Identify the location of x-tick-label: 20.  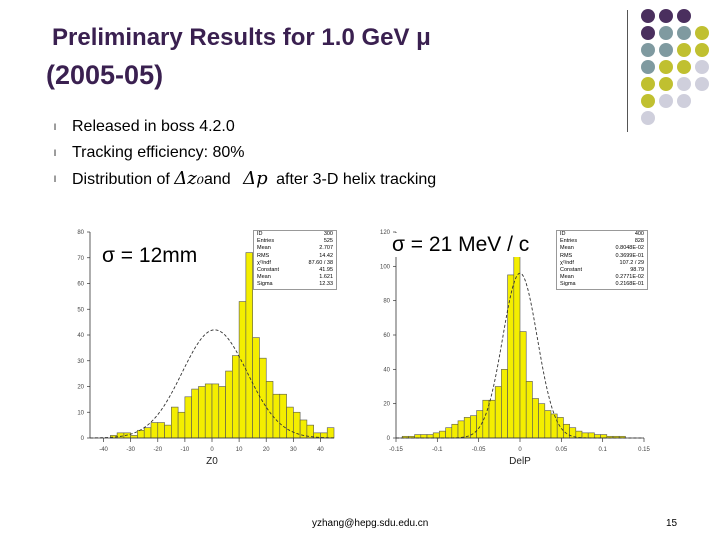
(266, 450).